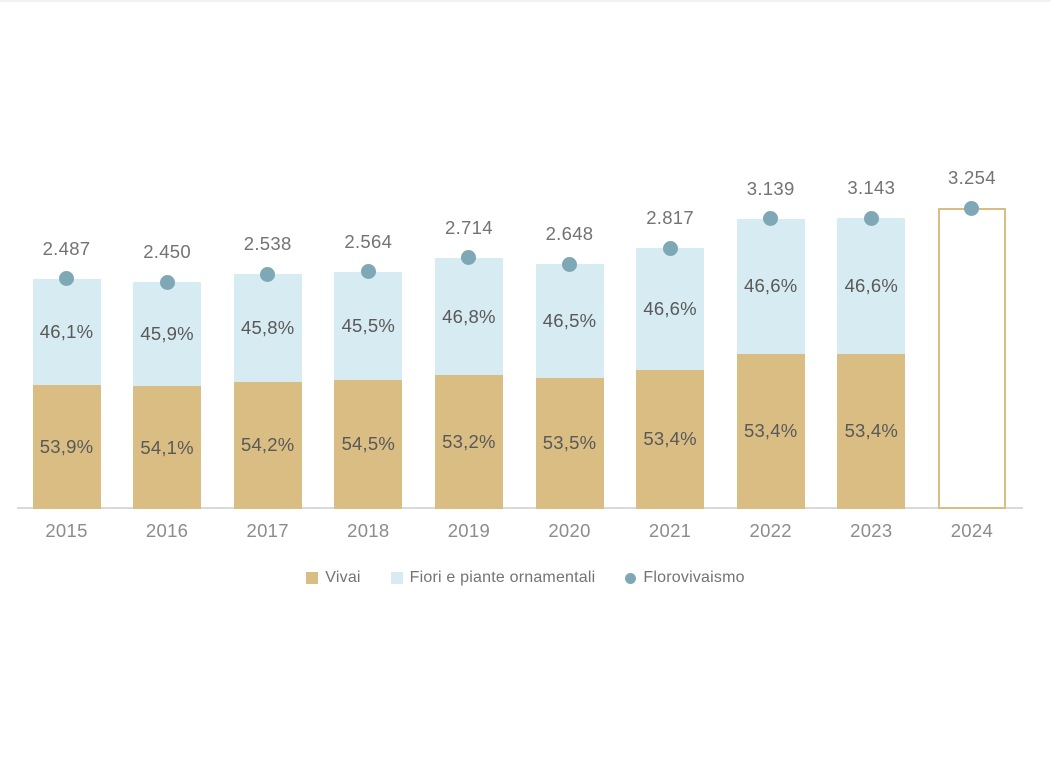  Describe the element at coordinates (66, 279) in the screenshot. I see `florovivaismo-marker-2015` at that location.